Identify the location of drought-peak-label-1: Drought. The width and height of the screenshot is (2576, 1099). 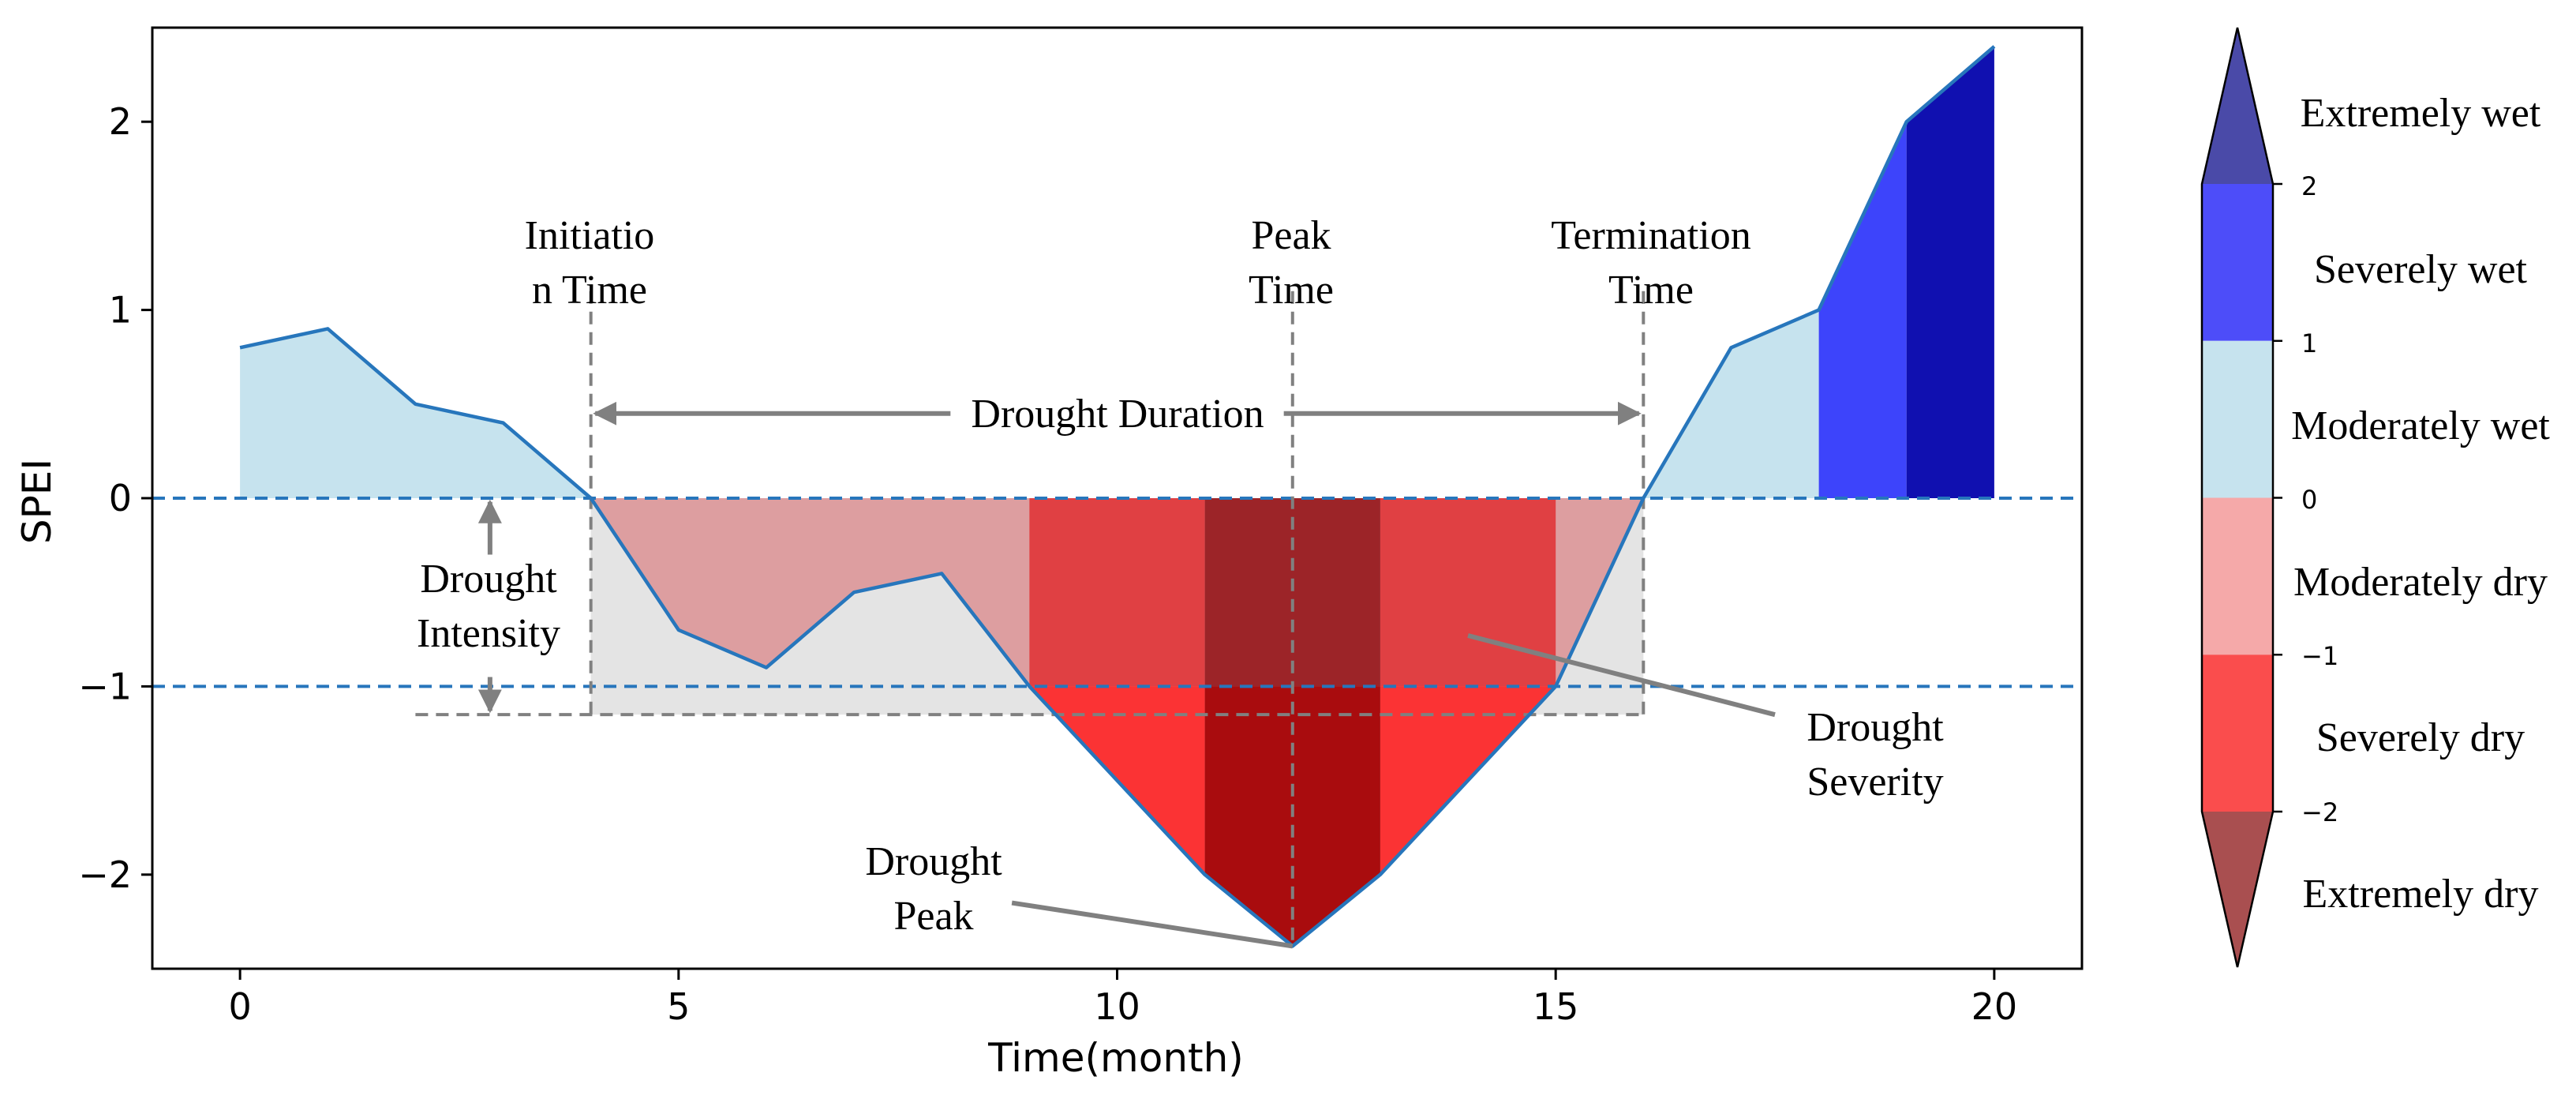
(933, 862).